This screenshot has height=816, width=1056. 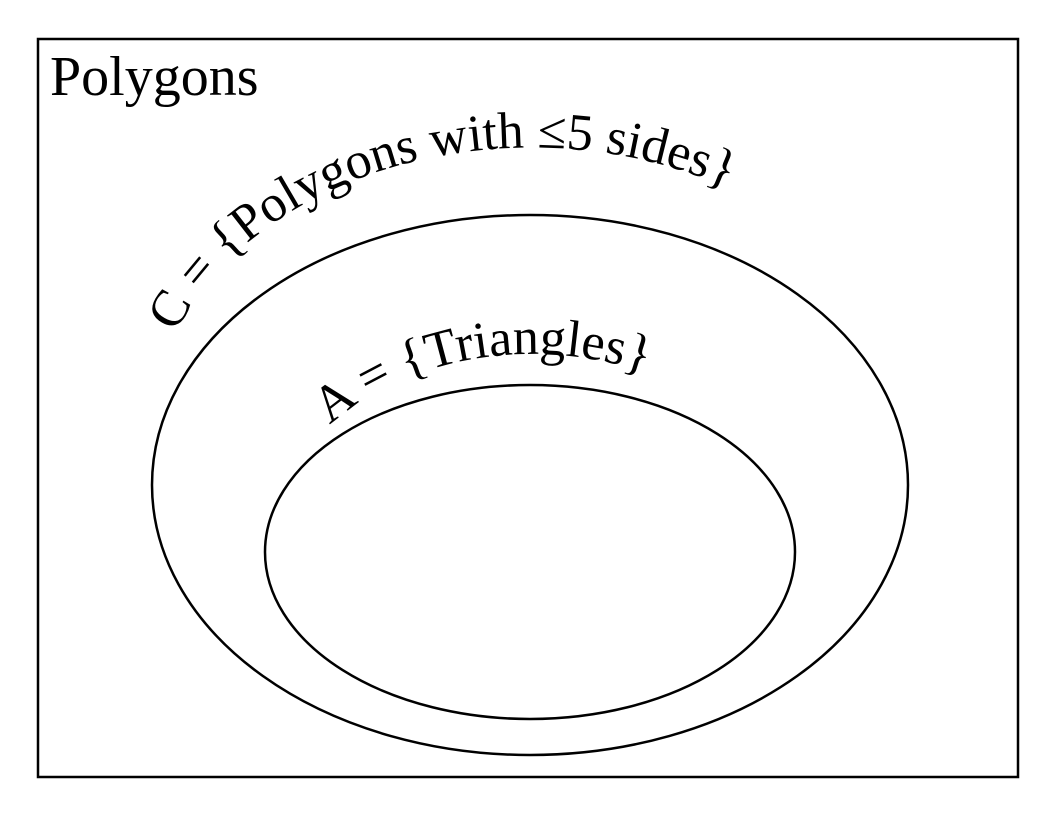 I want to click on set-a-label-path: A = {Triangles}, so click(x=480, y=371).